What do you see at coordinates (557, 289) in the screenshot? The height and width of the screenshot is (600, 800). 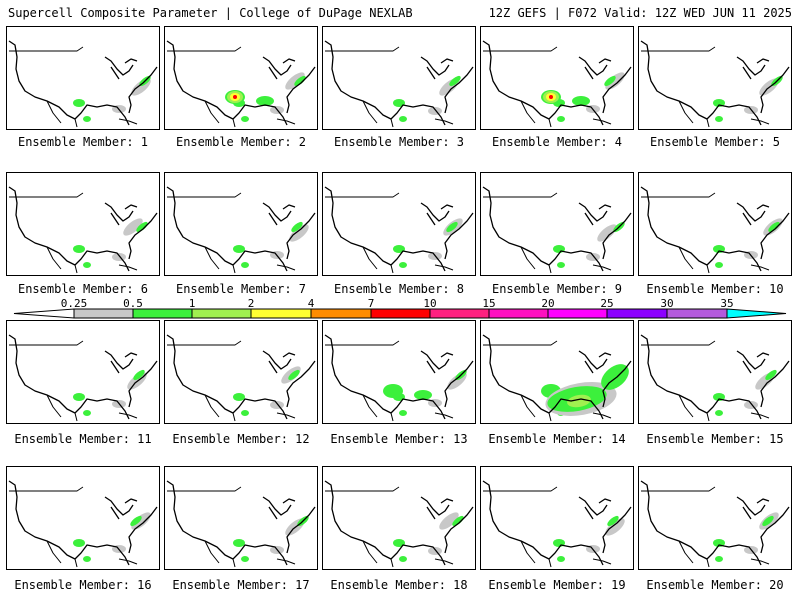 I see `ensemble-member-label: Ensemble Member: 9` at bounding box center [557, 289].